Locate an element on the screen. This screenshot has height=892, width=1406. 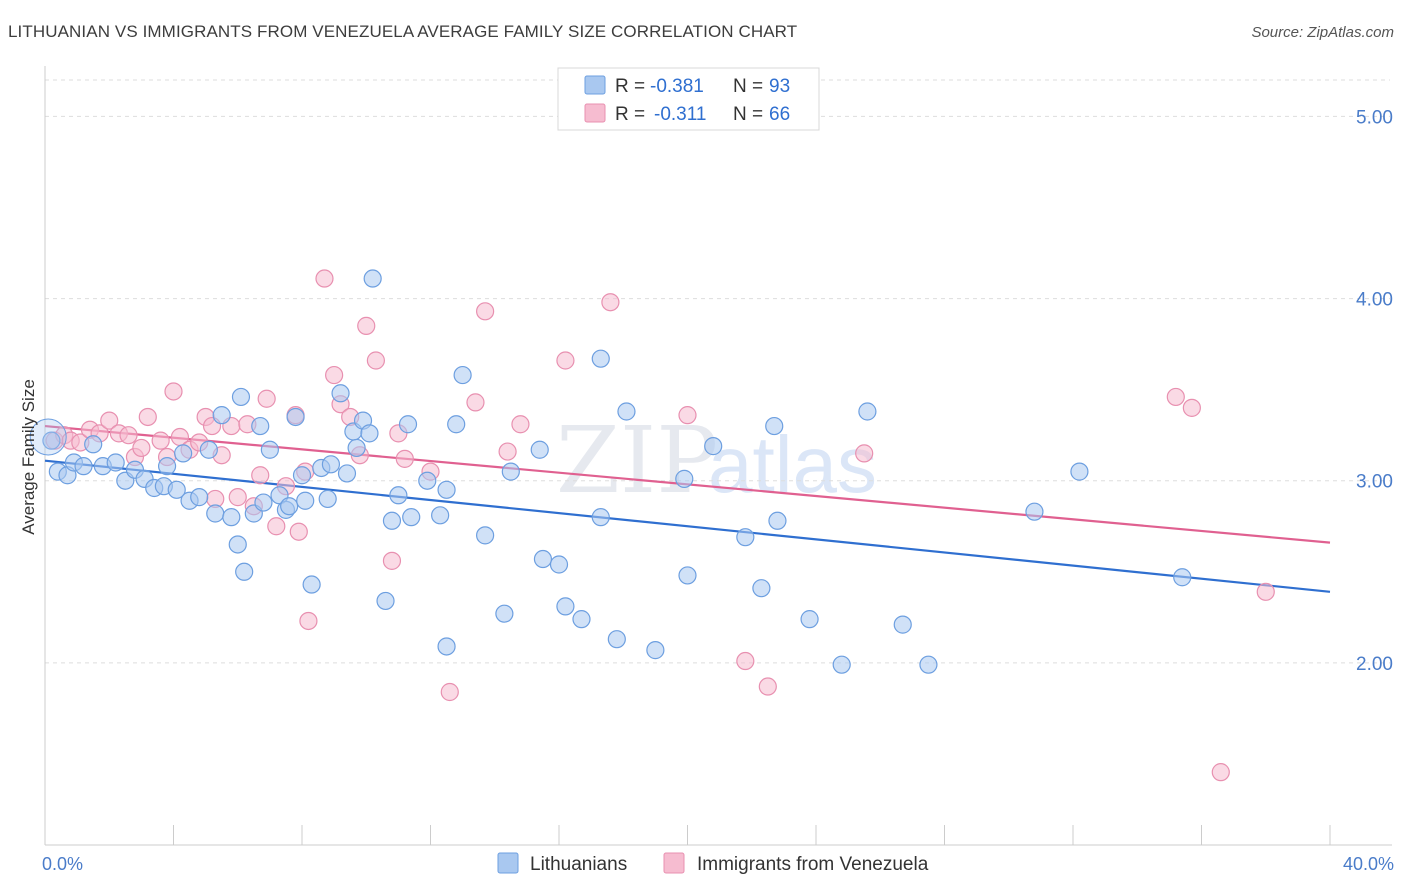
legend-swatch-blue is located at coordinates (595, 85).